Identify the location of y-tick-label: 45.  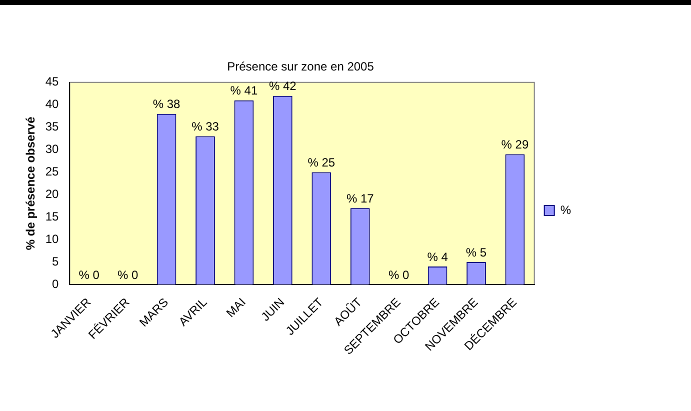
(52, 81).